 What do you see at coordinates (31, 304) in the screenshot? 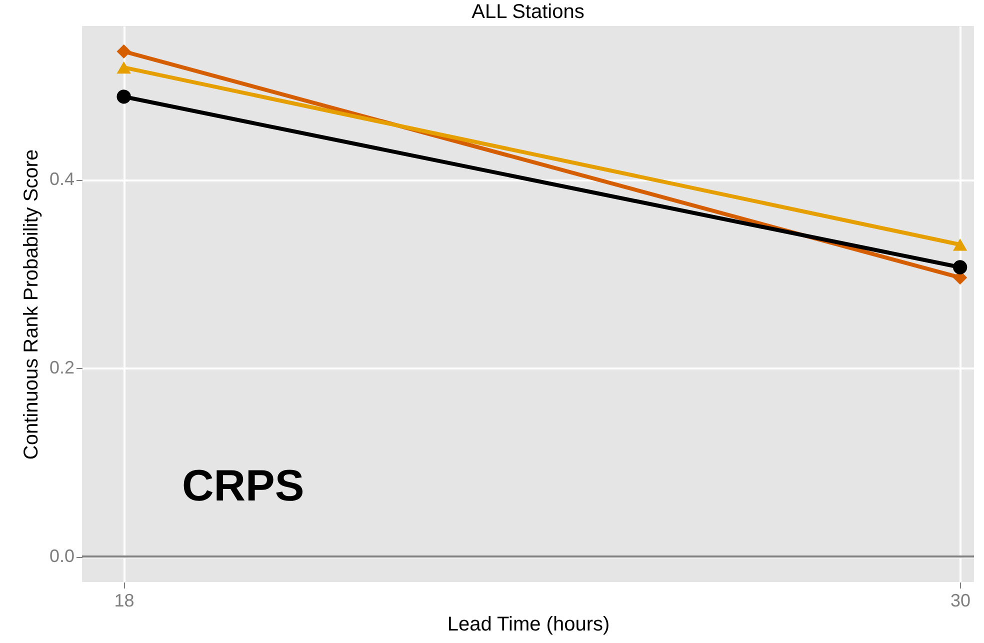
I see `y-axis-title: Continuous Rank Probability Score` at bounding box center [31, 304].